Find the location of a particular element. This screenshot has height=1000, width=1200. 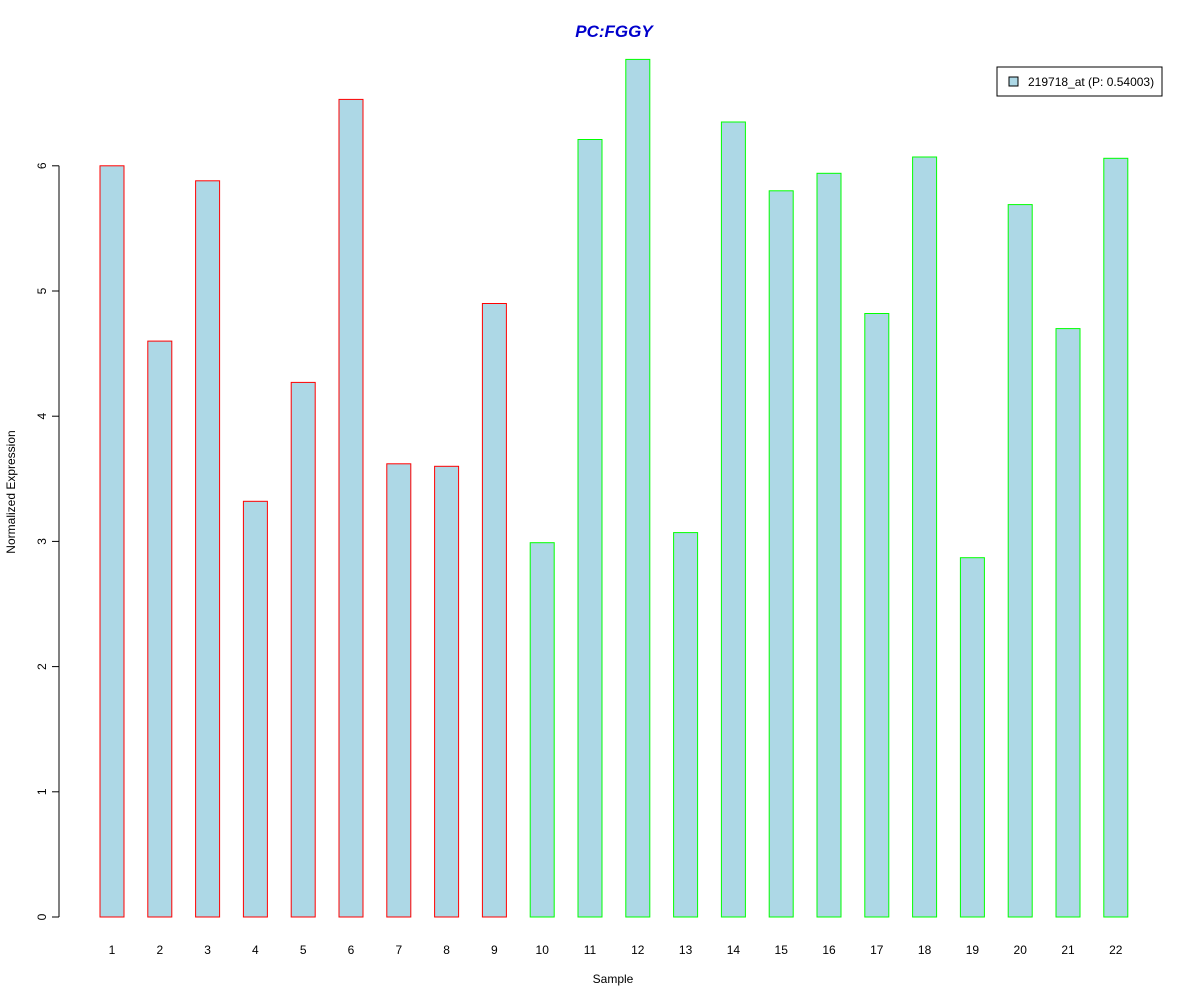

y-axis: 0 1 2 3 4 5 6 is located at coordinates (47, 541).